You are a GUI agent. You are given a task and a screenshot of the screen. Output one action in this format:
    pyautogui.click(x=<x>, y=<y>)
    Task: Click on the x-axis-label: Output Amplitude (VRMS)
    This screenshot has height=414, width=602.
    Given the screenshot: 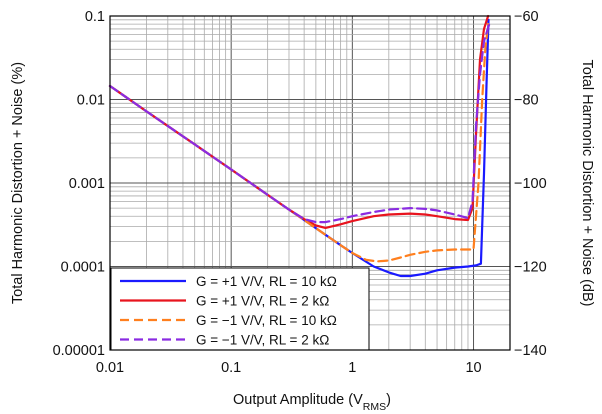 What is the action you would take?
    pyautogui.click(x=312, y=402)
    